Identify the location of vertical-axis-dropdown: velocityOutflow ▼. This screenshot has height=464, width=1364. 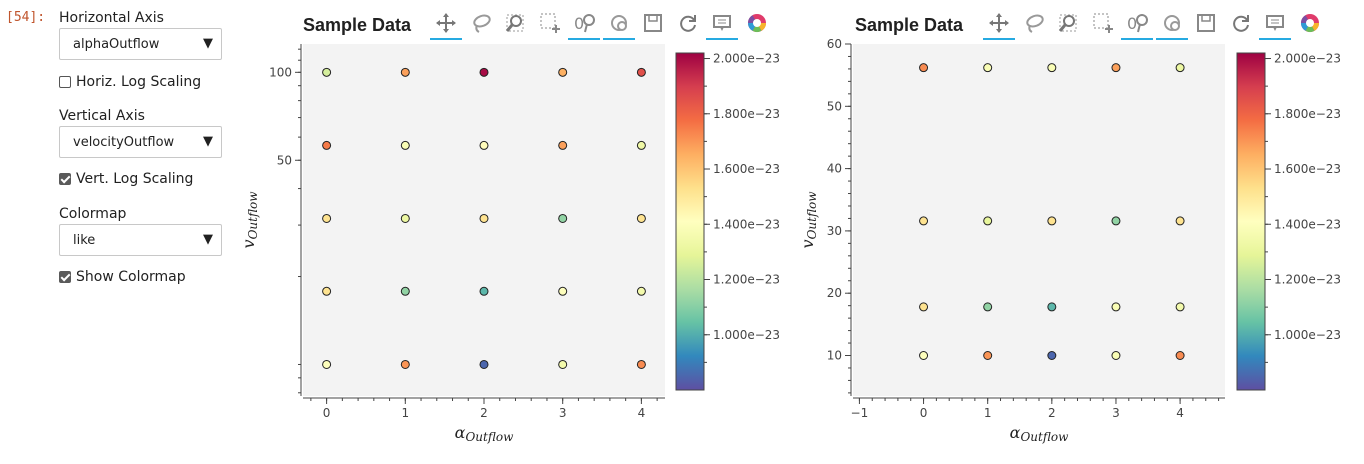
(140, 142).